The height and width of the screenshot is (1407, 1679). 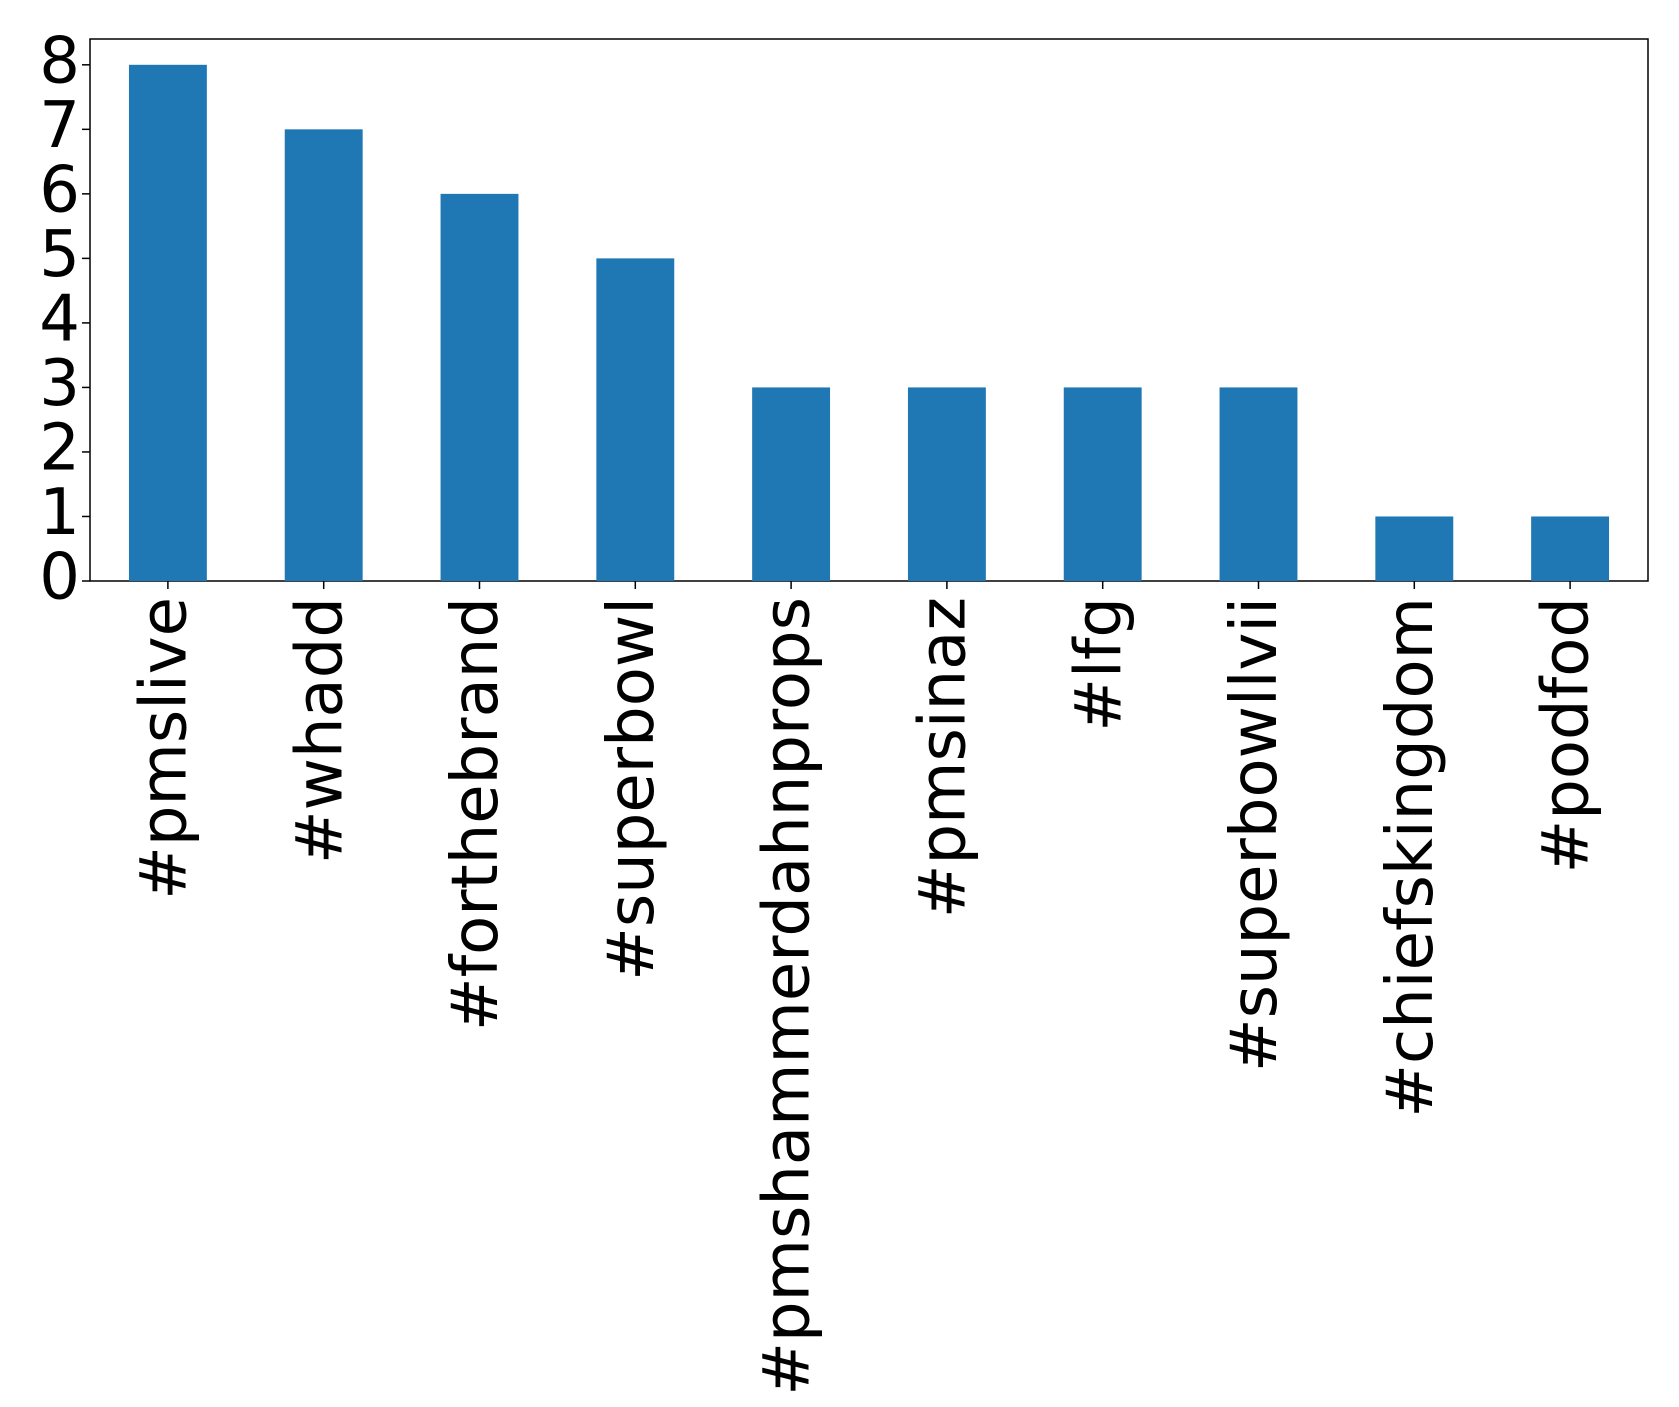 What do you see at coordinates (1411, 857) in the screenshot?
I see `x-tick-label: #chiefskingdom` at bounding box center [1411, 857].